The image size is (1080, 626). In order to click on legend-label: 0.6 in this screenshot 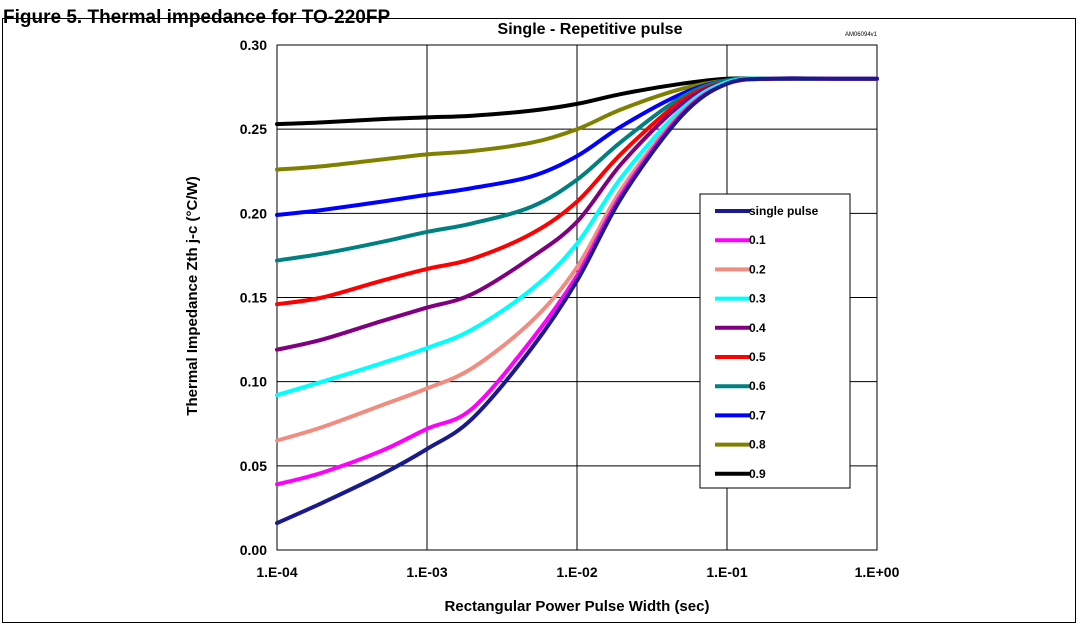, I will do `click(757, 386)`.